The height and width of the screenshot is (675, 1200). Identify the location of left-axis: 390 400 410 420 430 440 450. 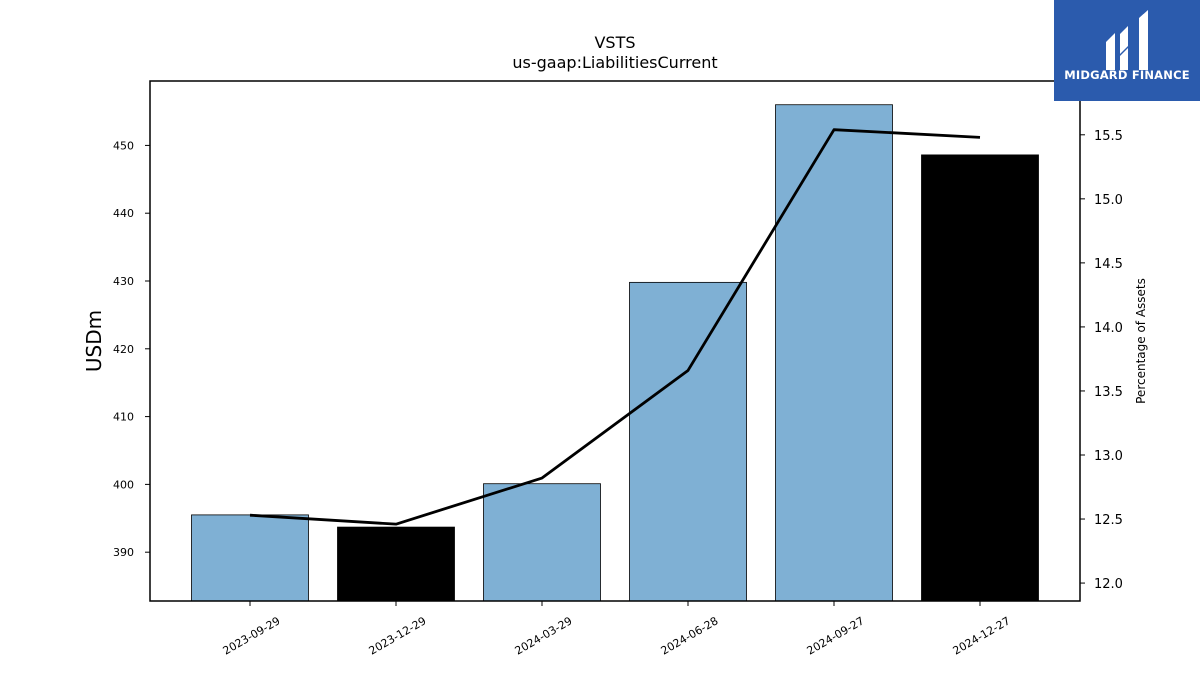
(131, 349).